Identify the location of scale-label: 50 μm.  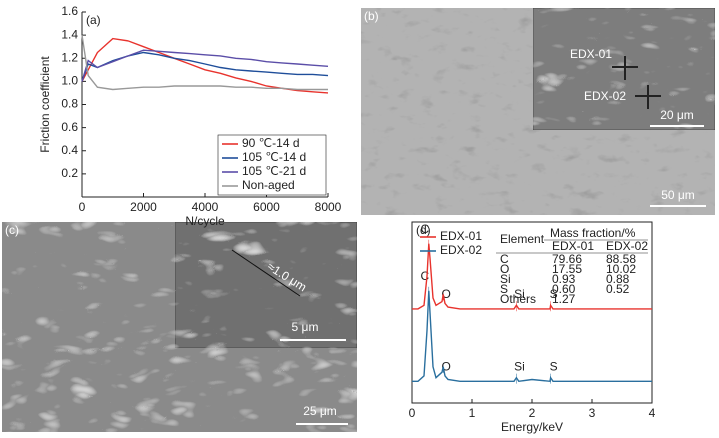
(678, 195).